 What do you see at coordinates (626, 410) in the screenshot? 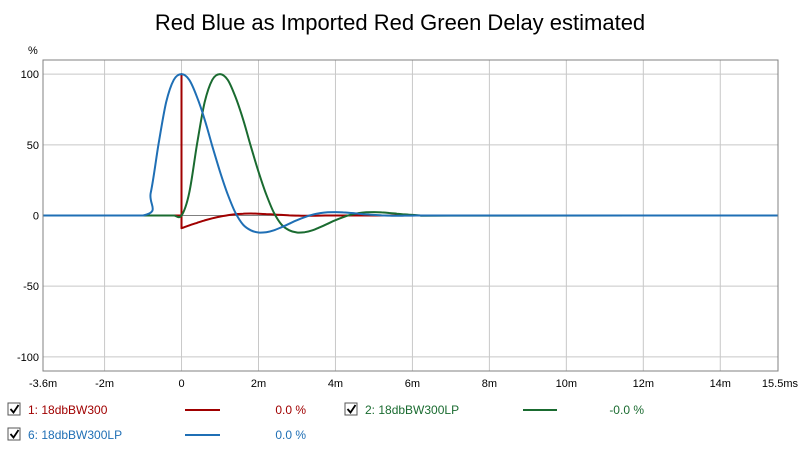
I see `legend-series-value: -0.0 %` at bounding box center [626, 410].